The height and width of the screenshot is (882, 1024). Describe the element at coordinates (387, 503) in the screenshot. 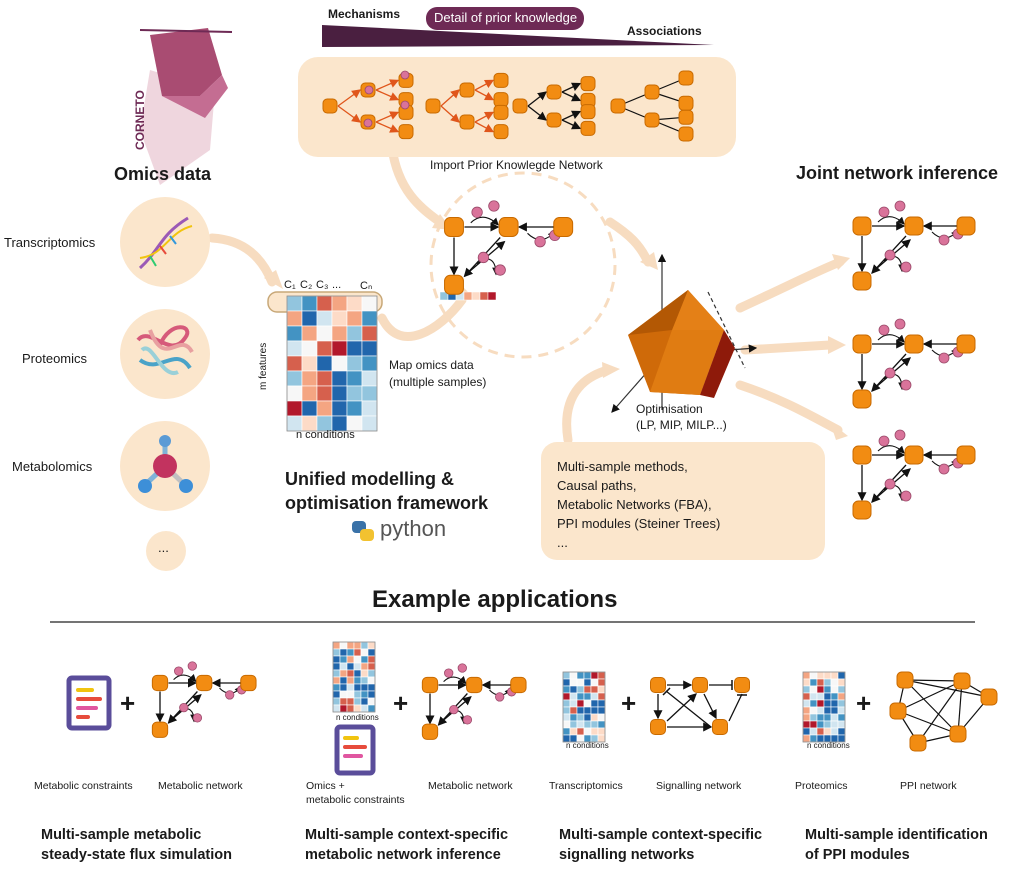

I see `framework-title-2: optimisation framework` at that location.